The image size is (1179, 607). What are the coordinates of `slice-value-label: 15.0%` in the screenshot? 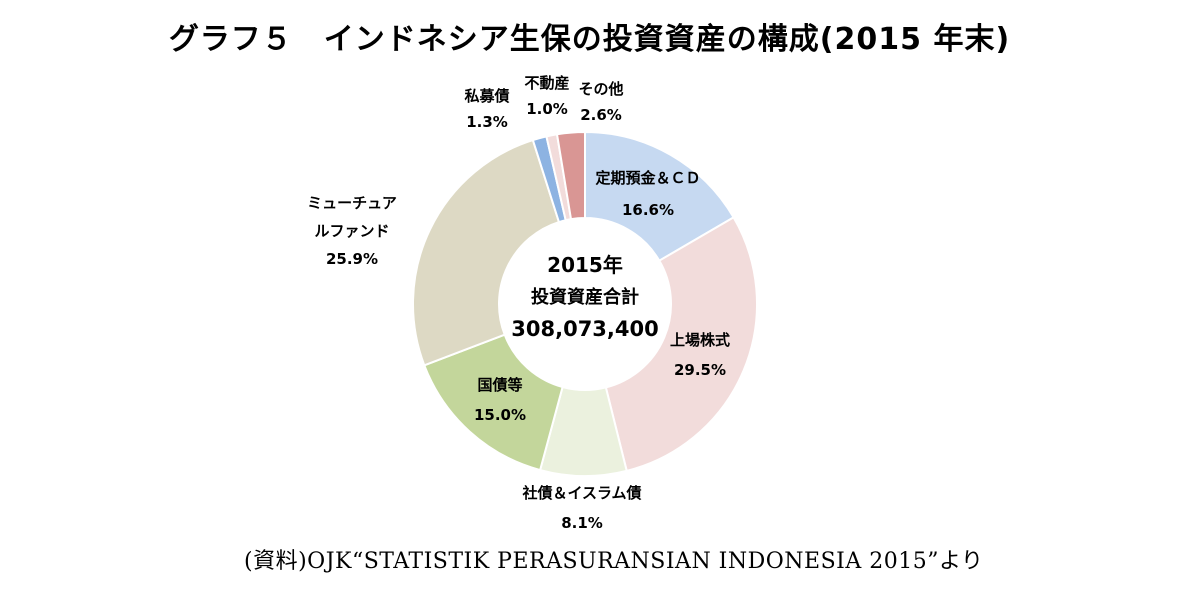 It's located at (500, 415).